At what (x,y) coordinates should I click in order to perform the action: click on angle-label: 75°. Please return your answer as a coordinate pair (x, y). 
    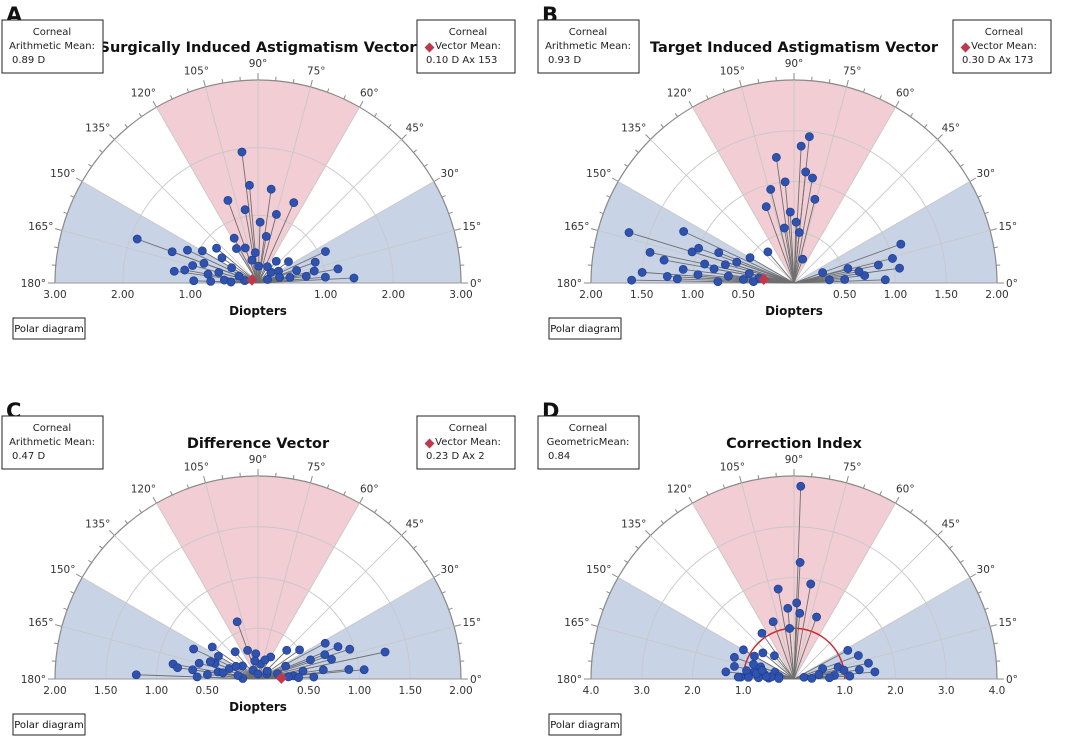
    Looking at the image, I should click on (852, 467).